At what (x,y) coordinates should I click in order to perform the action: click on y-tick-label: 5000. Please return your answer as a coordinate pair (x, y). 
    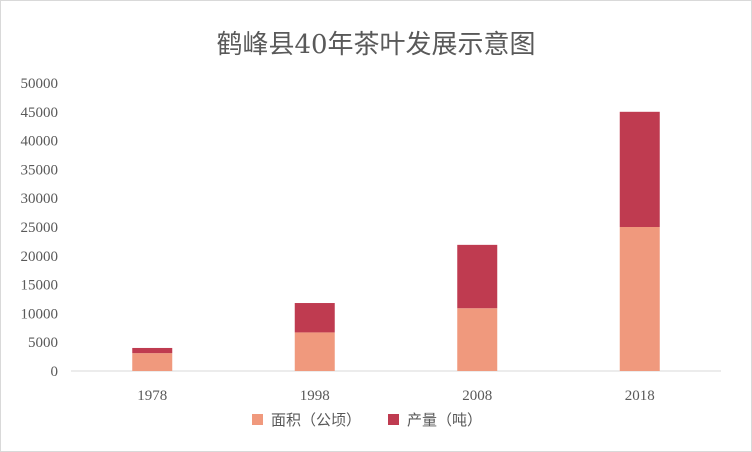
    Looking at the image, I should click on (43, 343).